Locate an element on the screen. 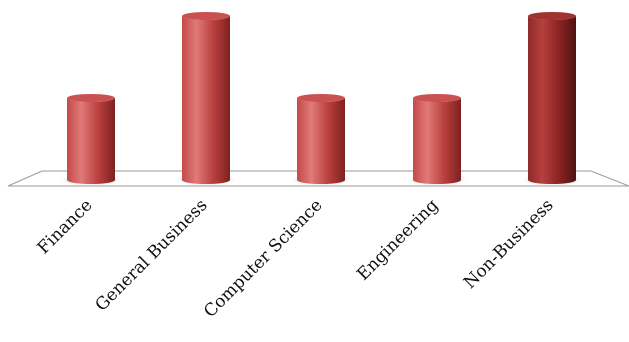 The height and width of the screenshot is (342, 629). bar-computer-science is located at coordinates (321, 140).